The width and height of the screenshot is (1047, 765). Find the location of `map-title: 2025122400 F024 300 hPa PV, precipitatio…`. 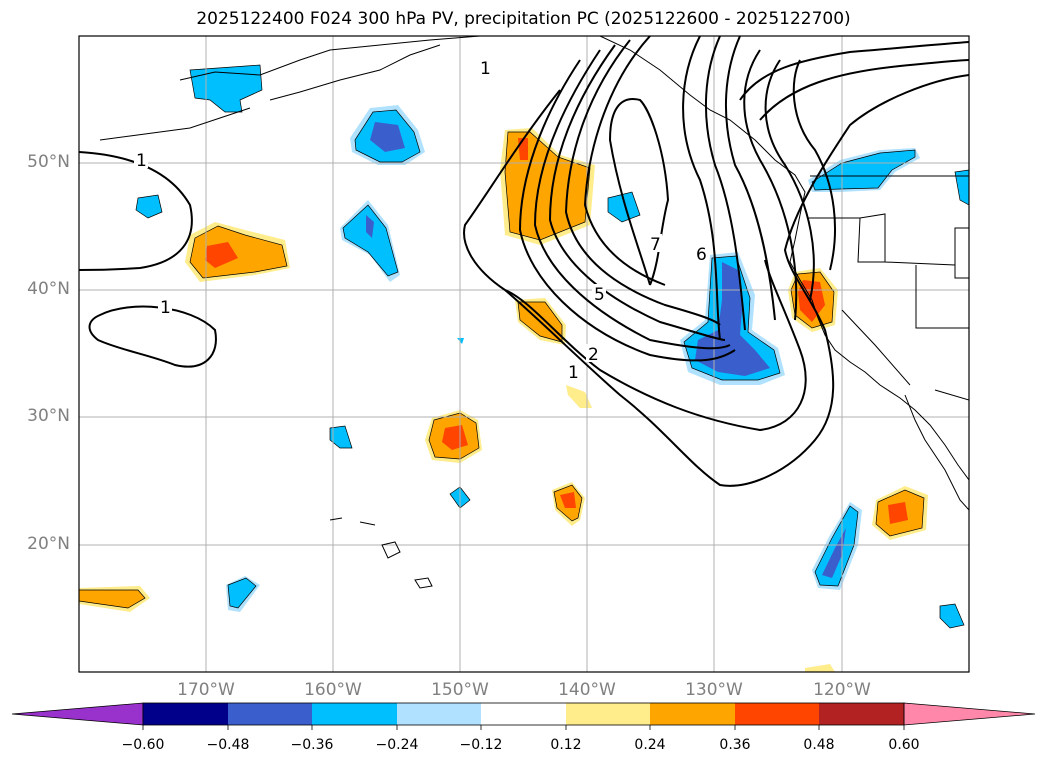

map-title: 2025122400 F024 300 hPa PV, precipitatio… is located at coordinates (523, 19).